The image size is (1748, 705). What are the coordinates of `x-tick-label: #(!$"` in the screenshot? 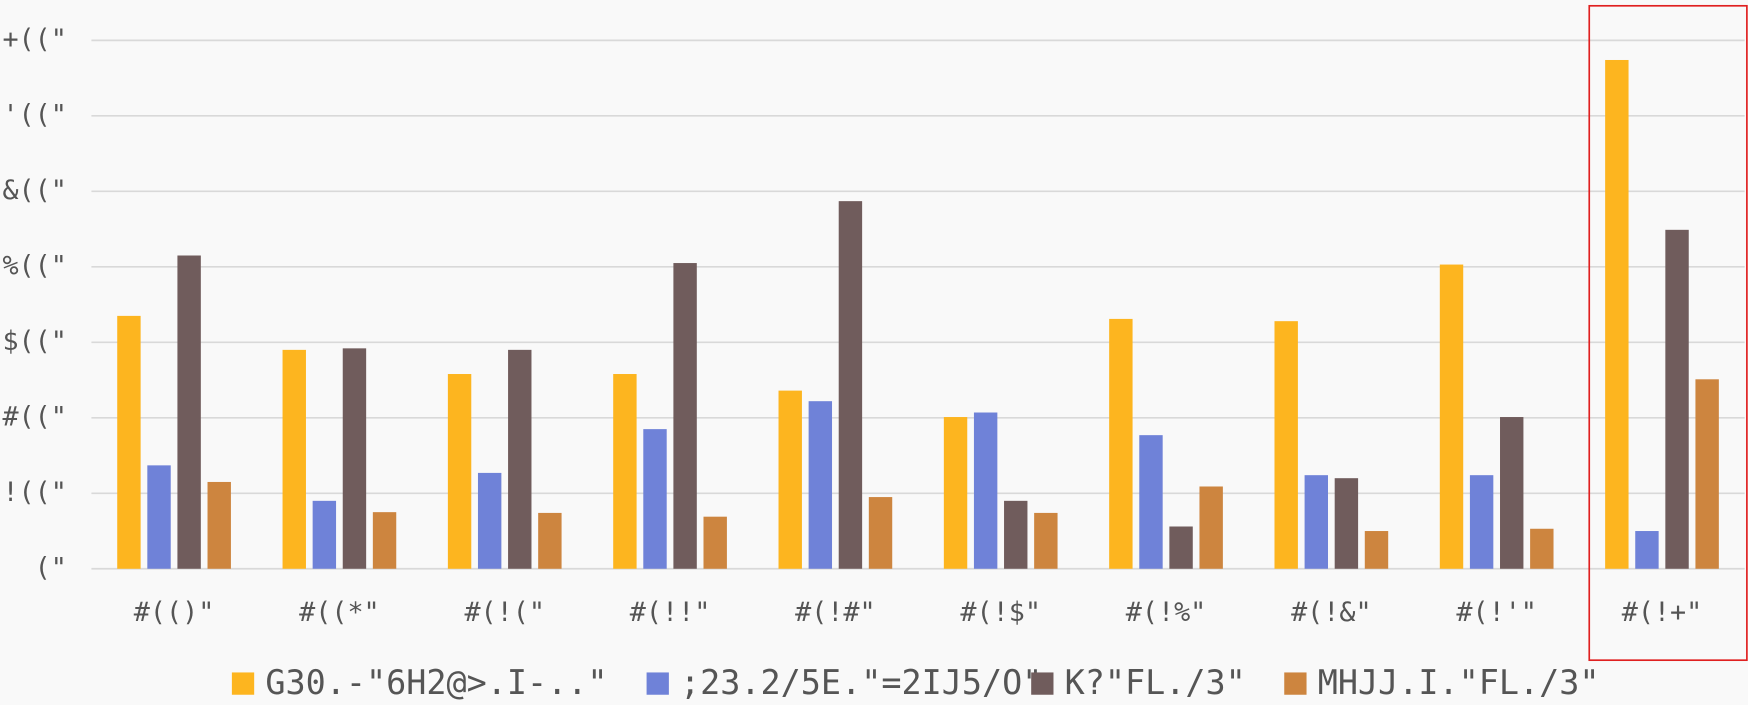 It's located at (1000, 612).